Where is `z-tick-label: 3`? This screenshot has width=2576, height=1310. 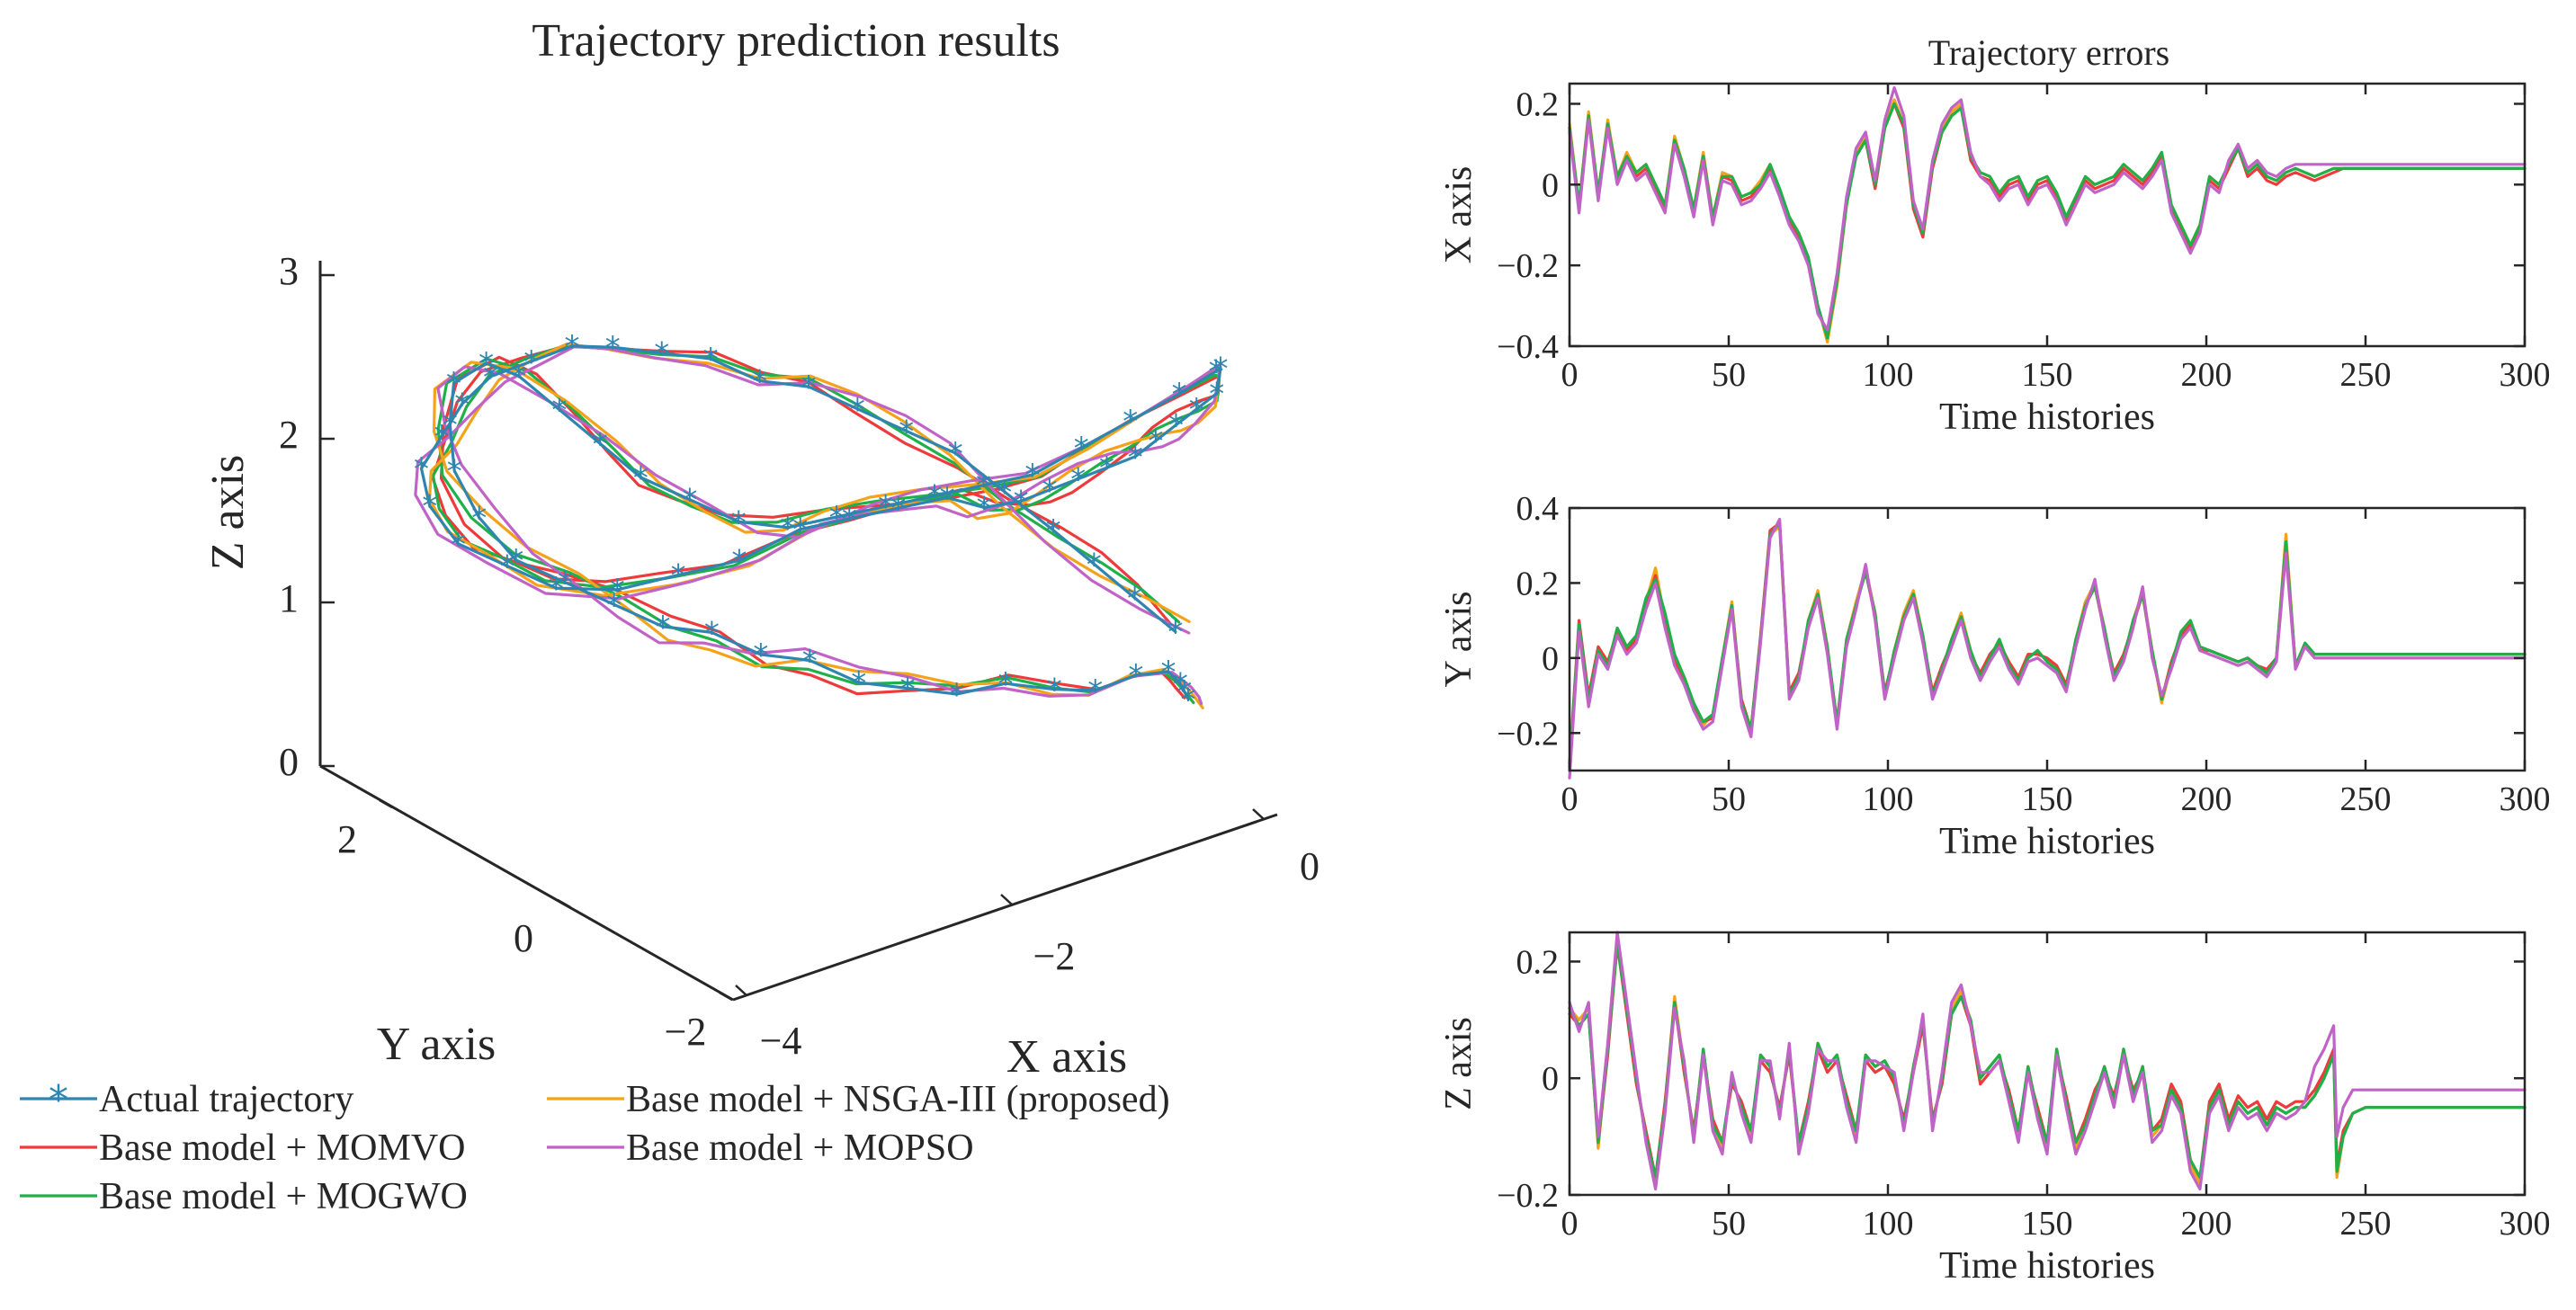 z-tick-label: 3 is located at coordinates (289, 271).